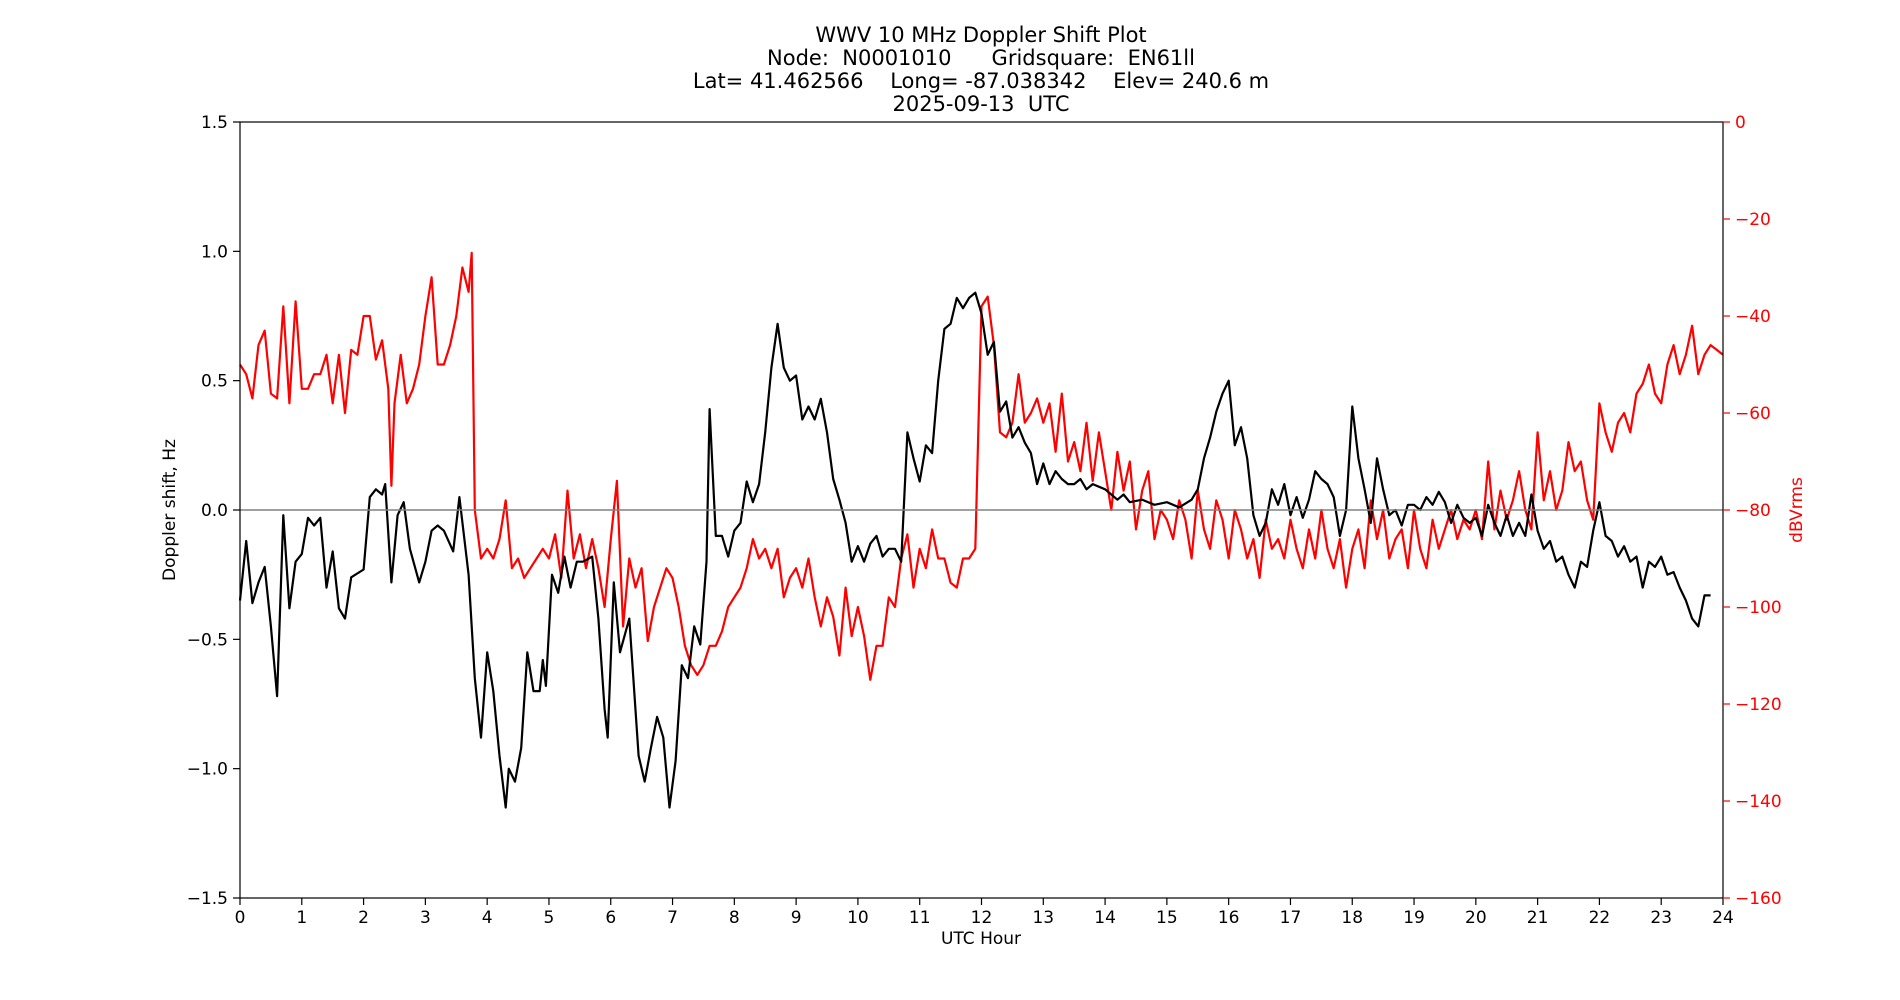 The height and width of the screenshot is (1000, 1900). What do you see at coordinates (1797, 510) in the screenshot?
I see `right-y-axis-label: dBVrms` at bounding box center [1797, 510].